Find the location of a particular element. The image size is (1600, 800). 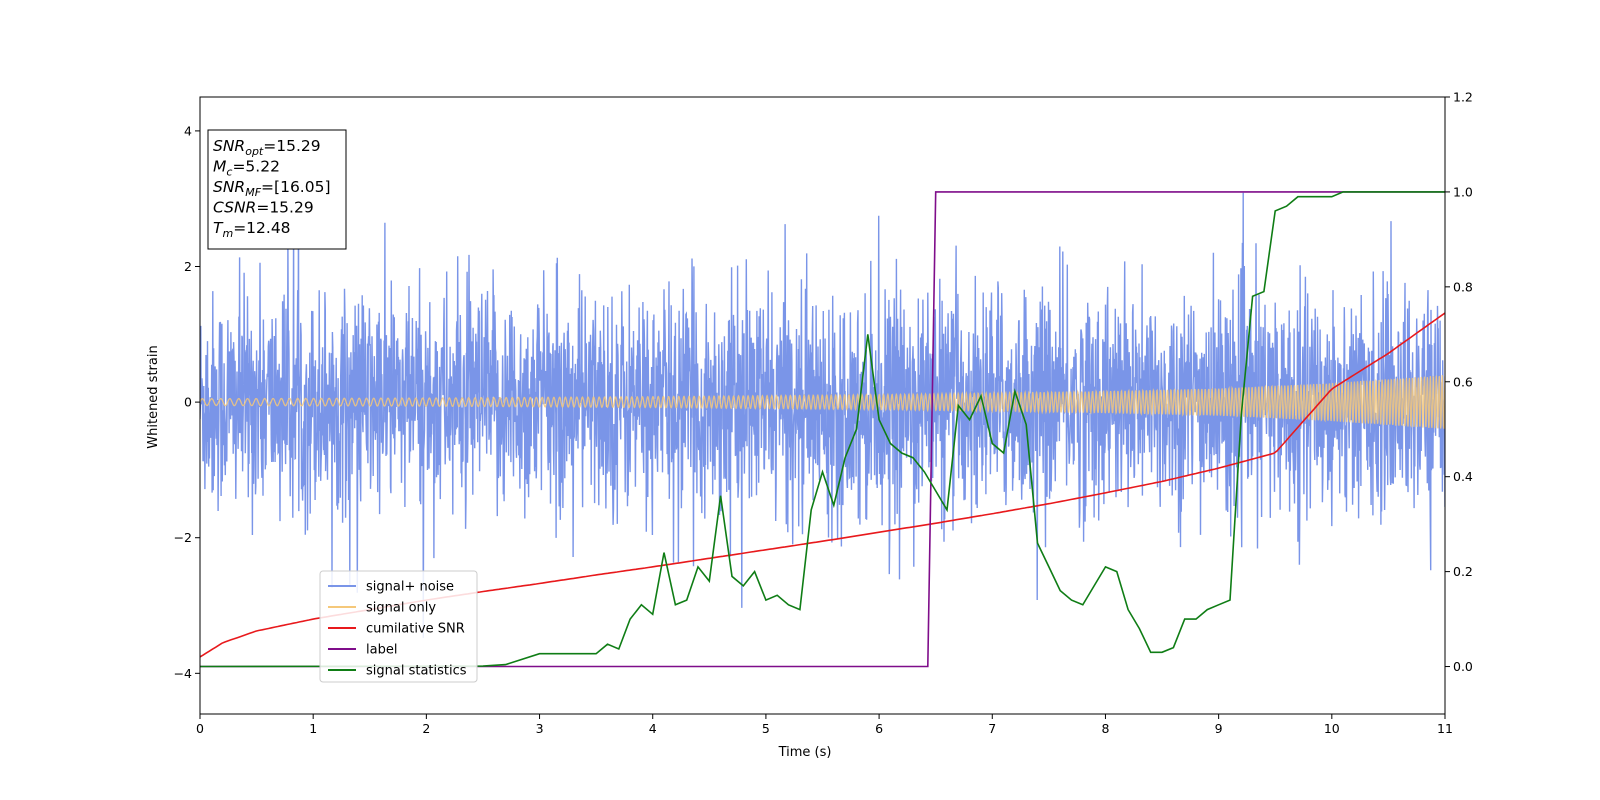

series-signal-only is located at coordinates (822, 402).